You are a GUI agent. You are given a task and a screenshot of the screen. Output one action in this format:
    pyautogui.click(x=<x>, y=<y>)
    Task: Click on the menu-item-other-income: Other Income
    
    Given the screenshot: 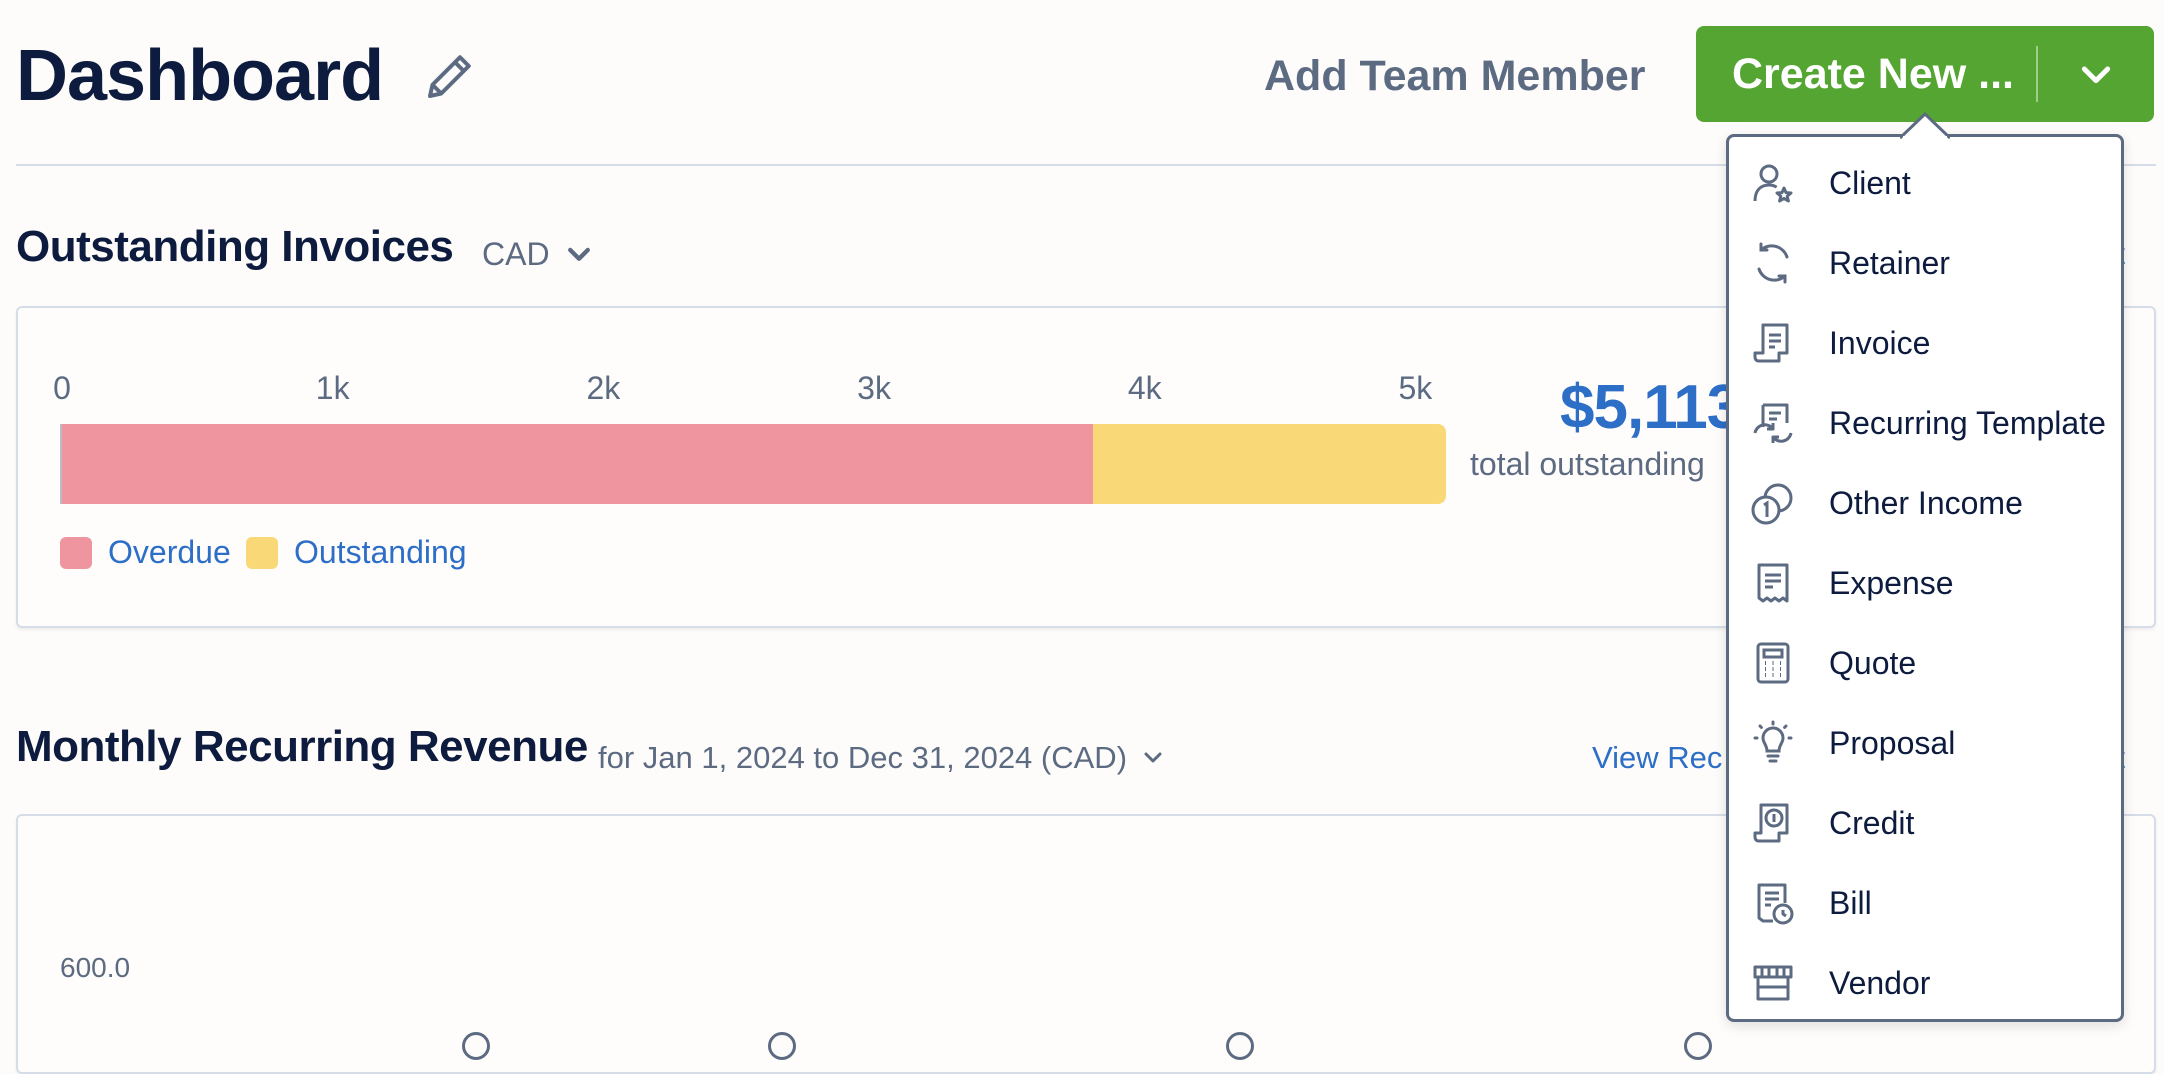 What is the action you would take?
    pyautogui.click(x=1925, y=503)
    